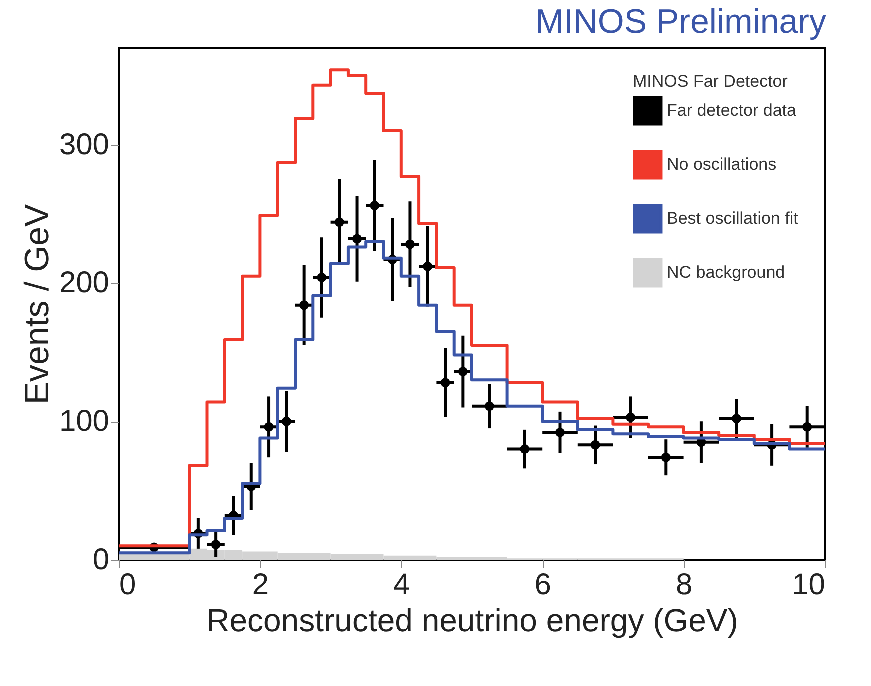  I want to click on chart-title: MINOS Preliminary, so click(681, 22).